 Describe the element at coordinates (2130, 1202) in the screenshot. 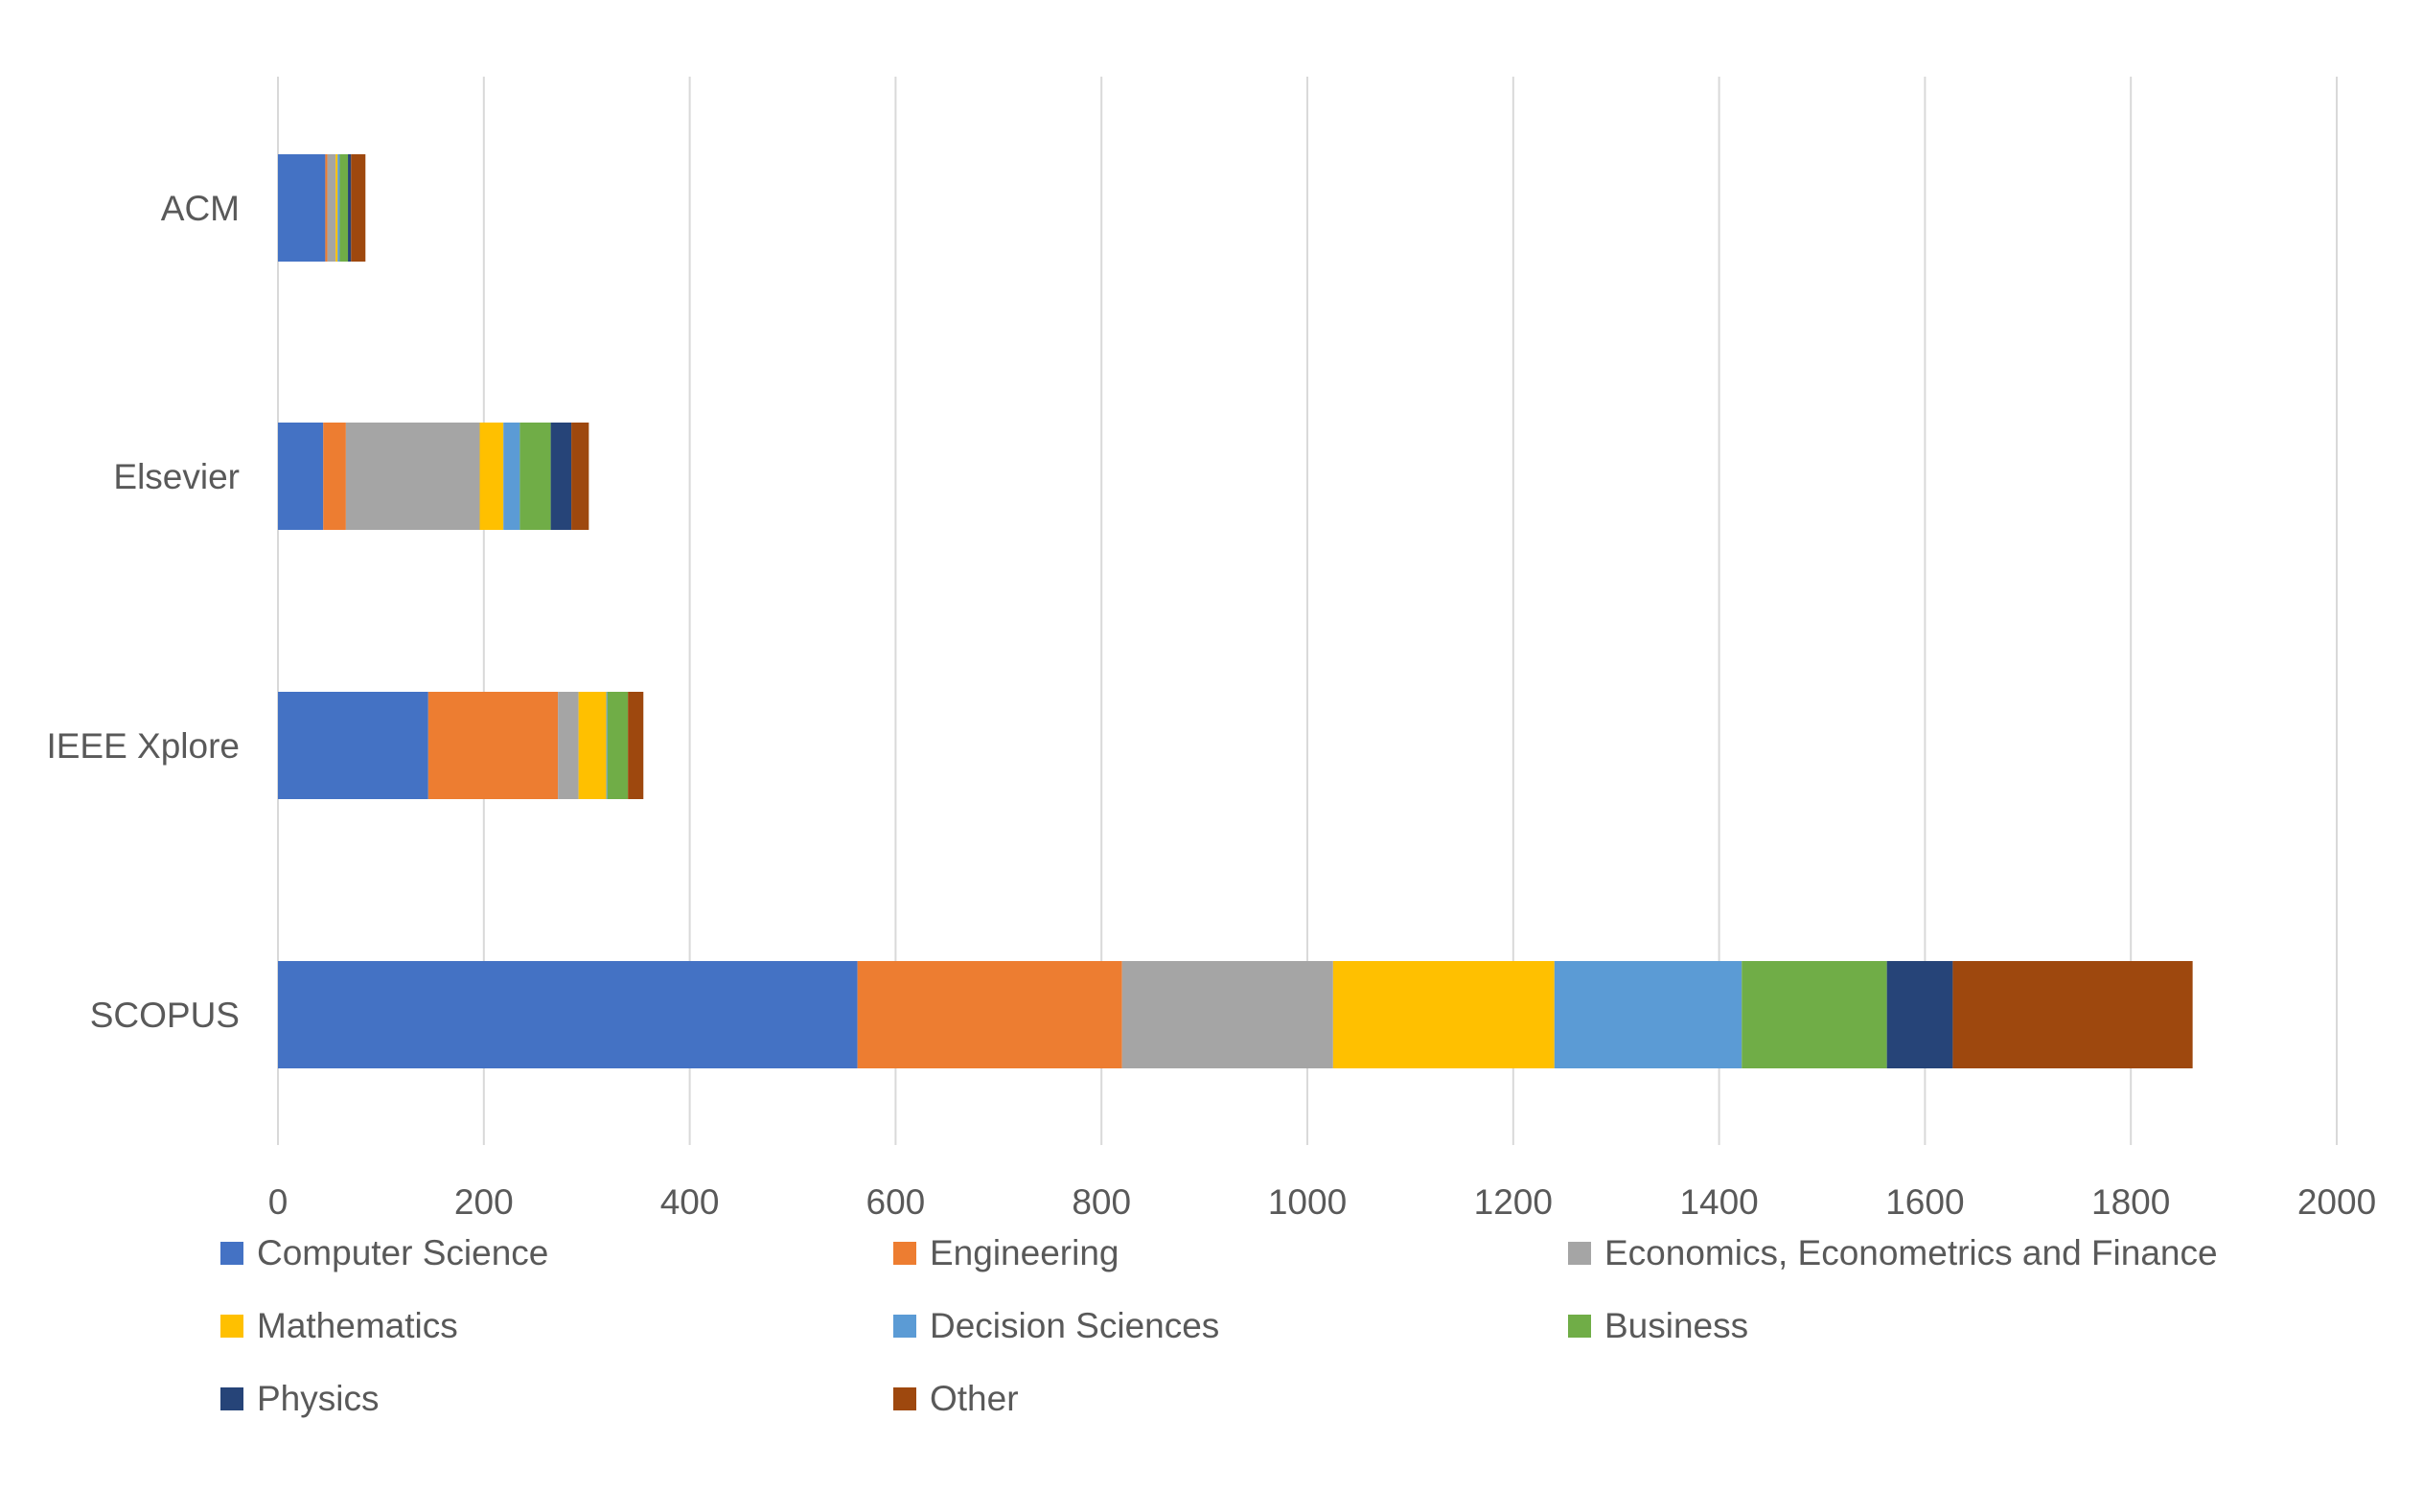

I see `x-tick-label: 1800` at that location.